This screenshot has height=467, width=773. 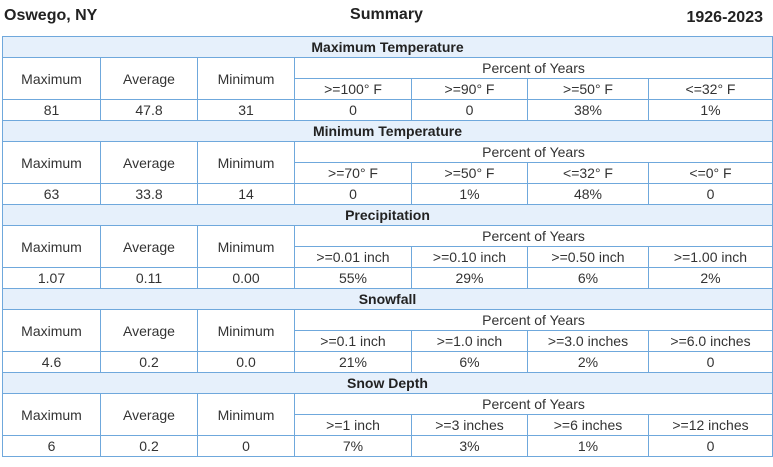 I want to click on min-value: 0.0, so click(x=246, y=362).